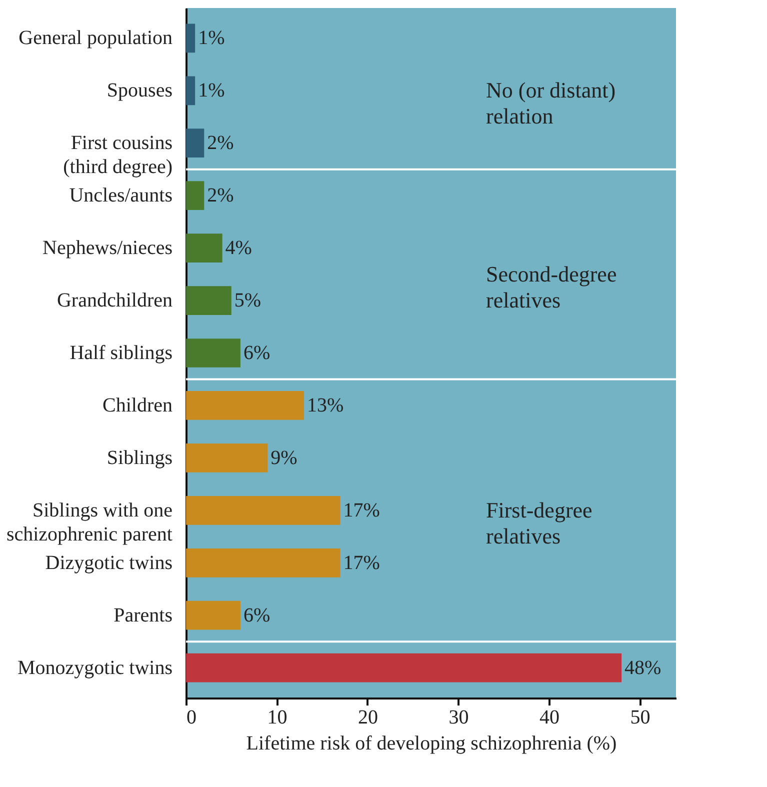 The height and width of the screenshot is (787, 767). I want to click on x-tick-label: 10, so click(277, 717).